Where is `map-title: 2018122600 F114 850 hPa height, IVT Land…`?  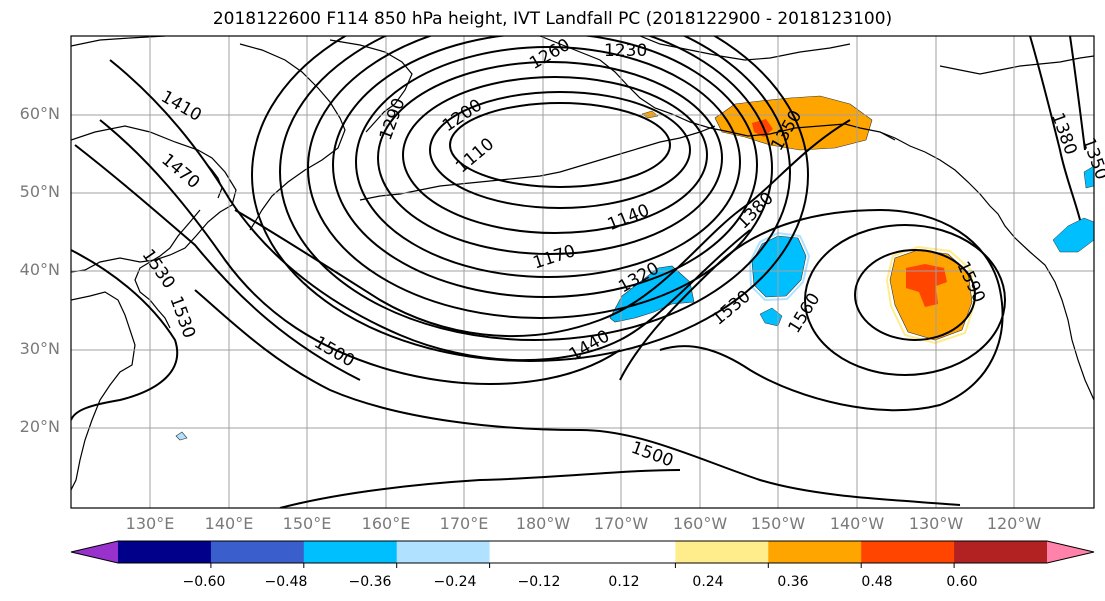
map-title: 2018122600 F114 850 hPa height, IVT Land… is located at coordinates (552, 19).